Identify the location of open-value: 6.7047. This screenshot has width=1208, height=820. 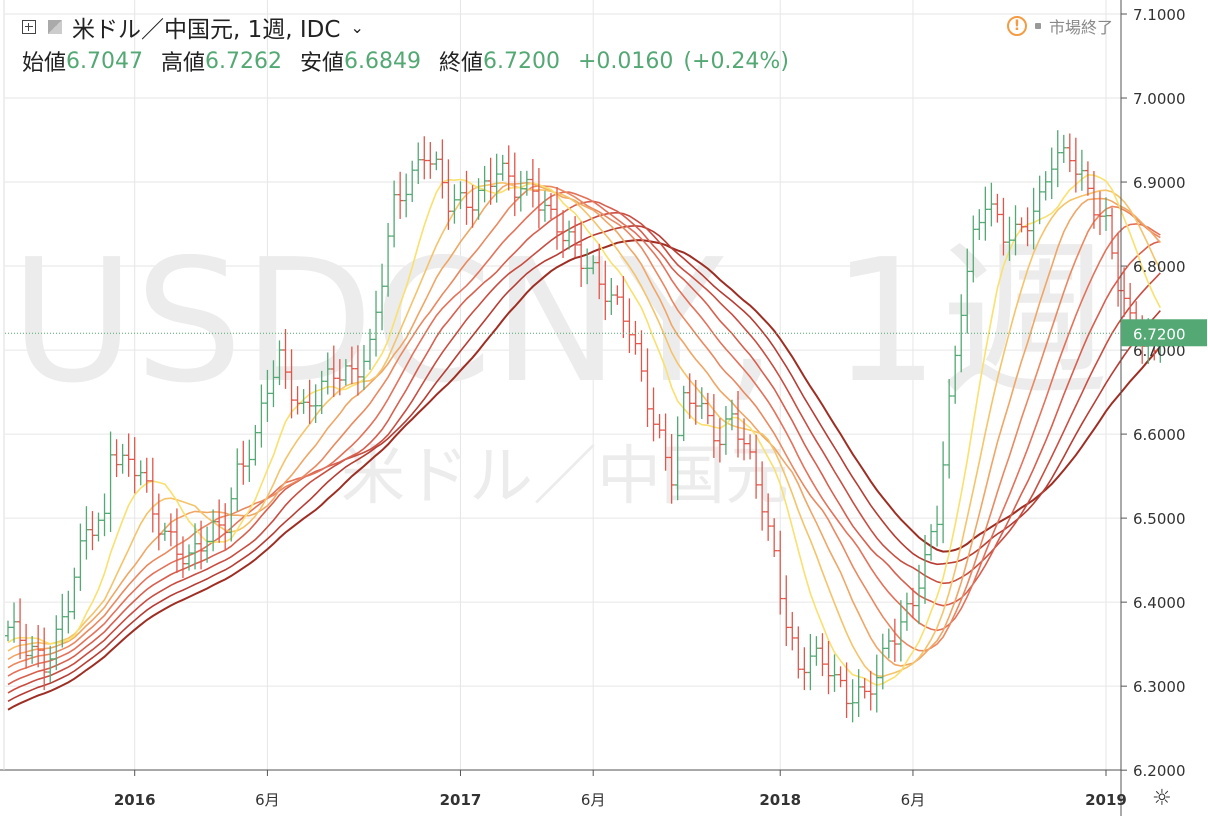
(104, 61).